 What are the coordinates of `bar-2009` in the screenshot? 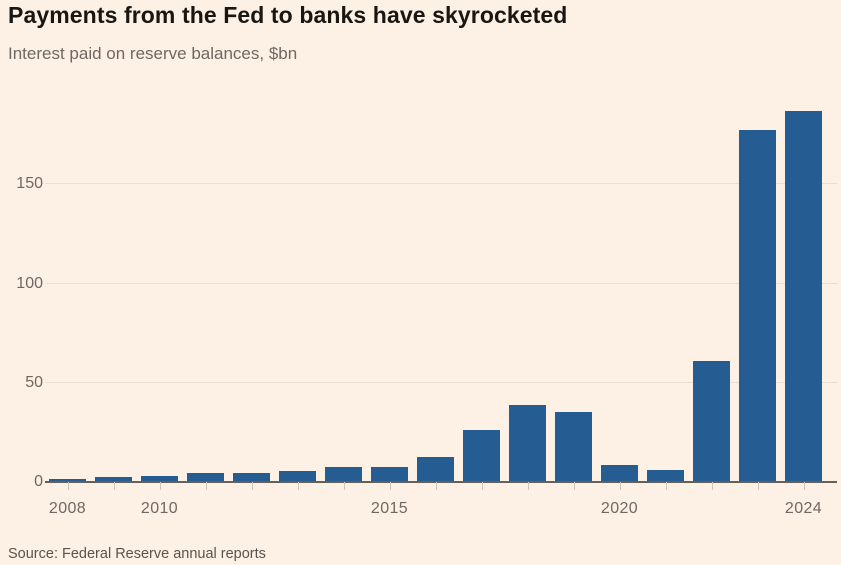 It's located at (113, 478).